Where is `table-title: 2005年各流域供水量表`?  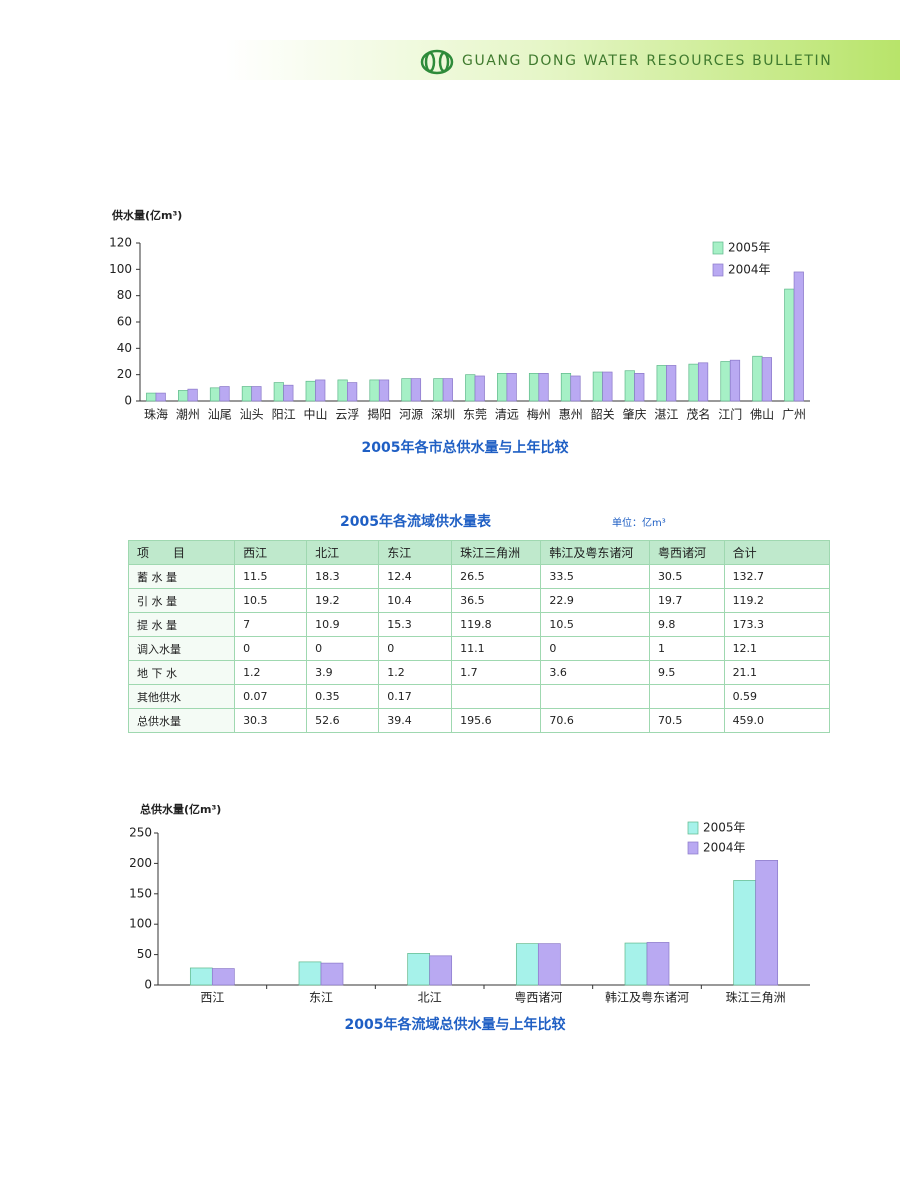
table-title: 2005年各流域供水量表 is located at coordinates (415, 522).